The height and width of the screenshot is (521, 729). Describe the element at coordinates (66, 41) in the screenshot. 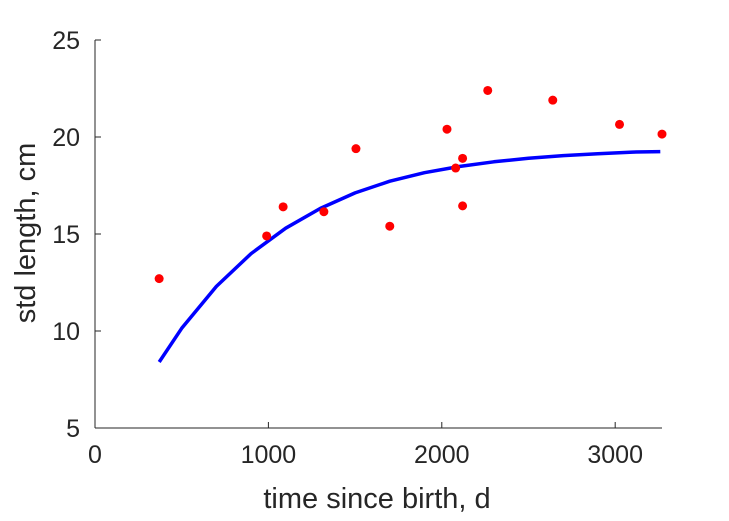

I see `y-tick-label: 25` at that location.